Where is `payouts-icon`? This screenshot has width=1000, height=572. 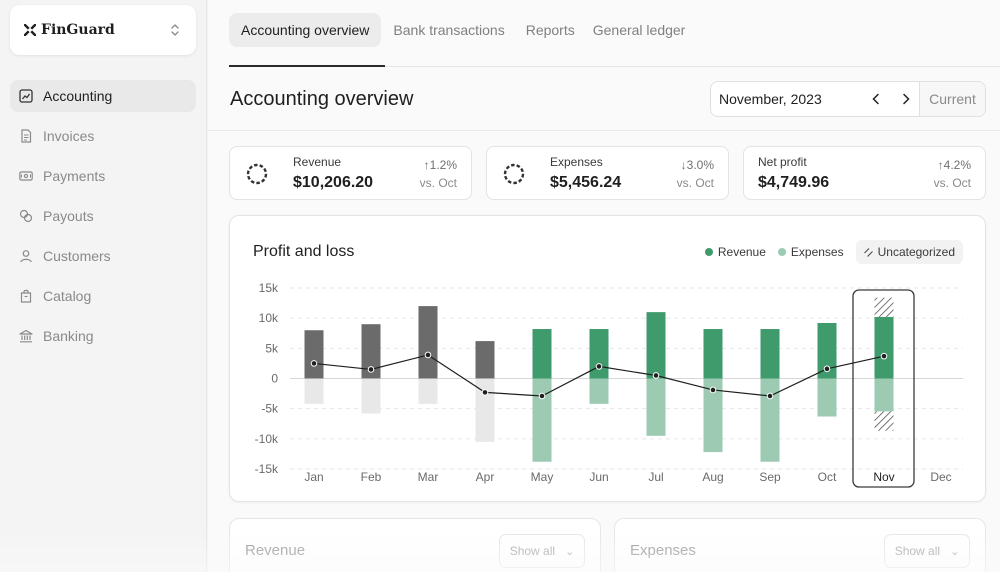 payouts-icon is located at coordinates (26, 216).